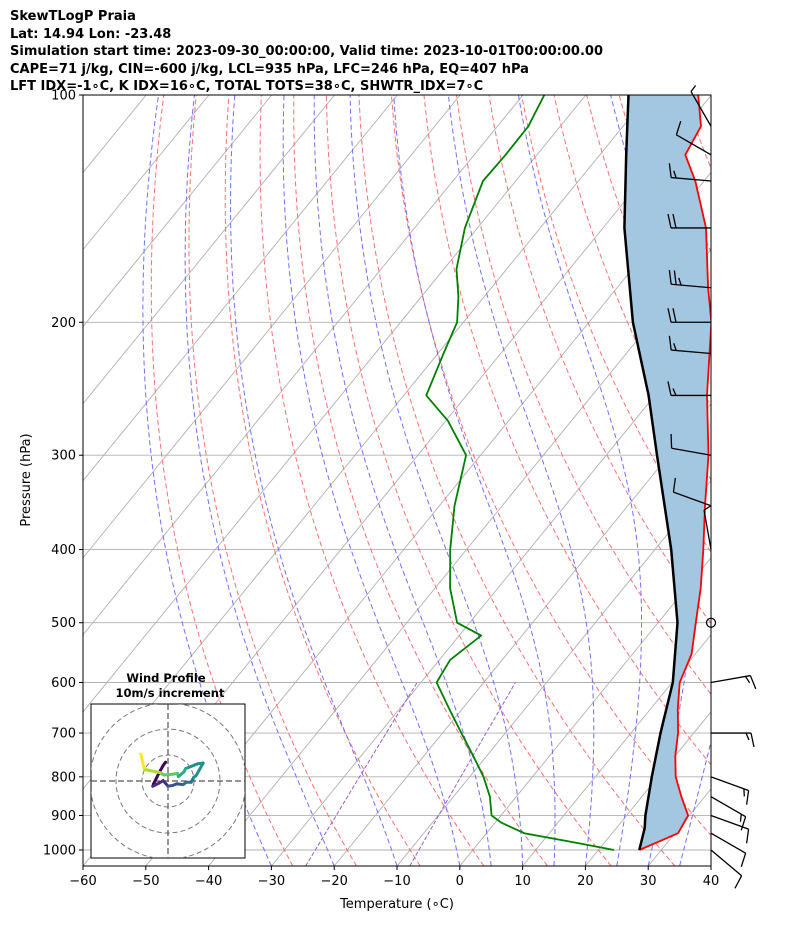 Image resolution: width=794 pixels, height=937 pixels. Describe the element at coordinates (145, 881) in the screenshot. I see `x-tick-label: −50` at that location.